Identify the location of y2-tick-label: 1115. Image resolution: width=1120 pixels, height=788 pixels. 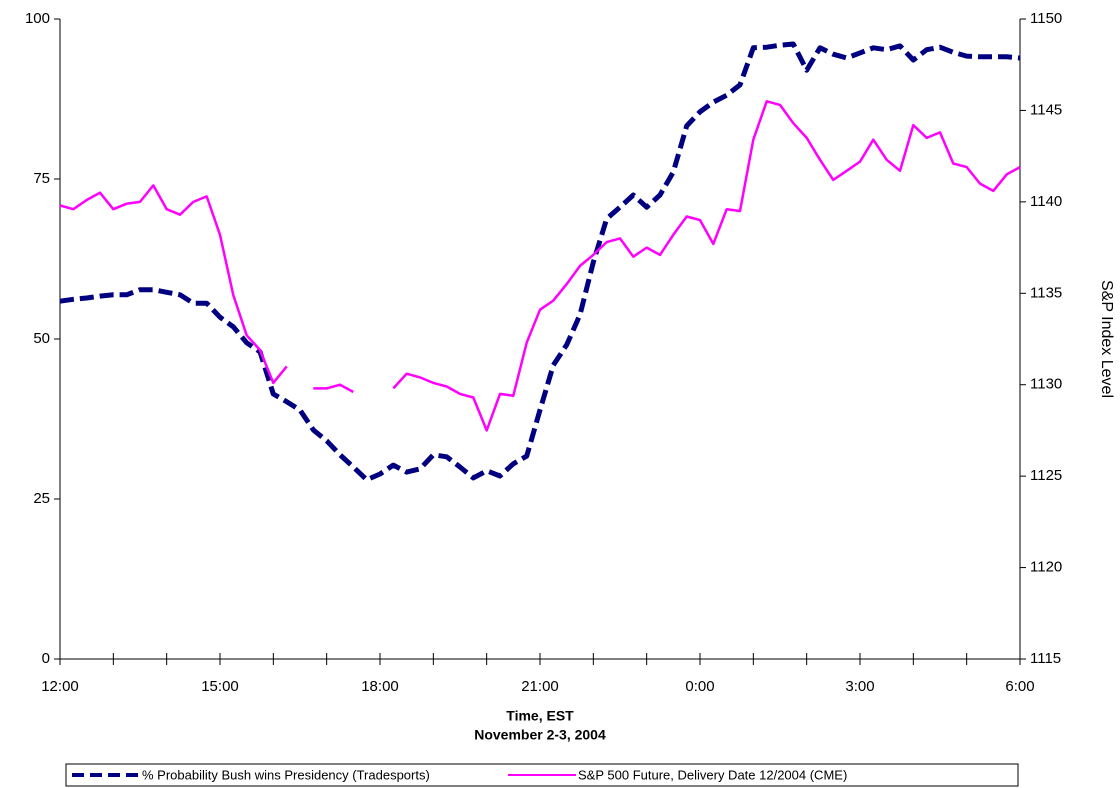
(1045, 658).